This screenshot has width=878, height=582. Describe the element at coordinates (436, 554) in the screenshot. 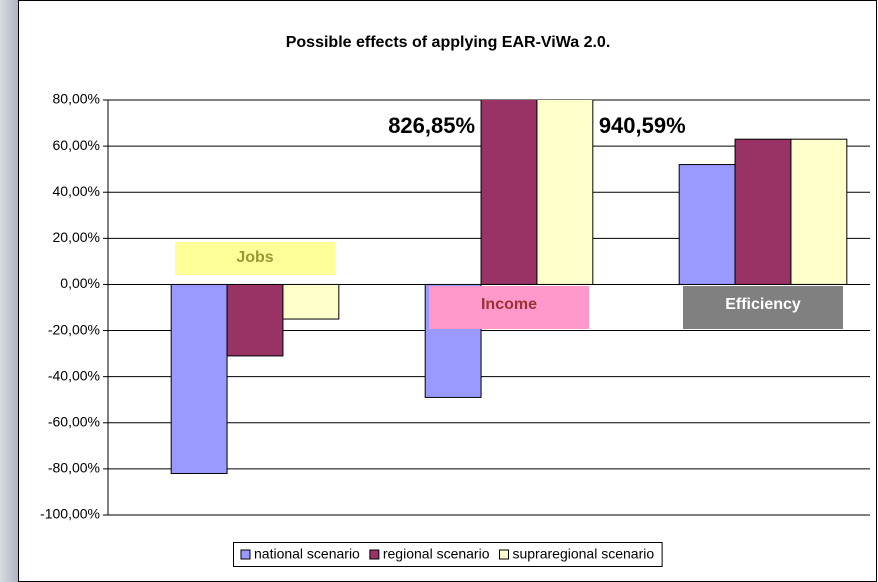

I see `legend-label: regional scenario` at that location.